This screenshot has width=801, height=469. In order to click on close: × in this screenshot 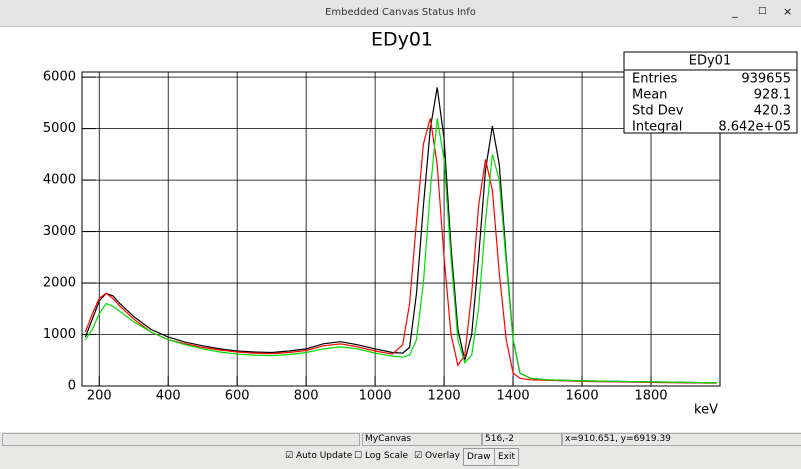, I will do `click(788, 11)`.